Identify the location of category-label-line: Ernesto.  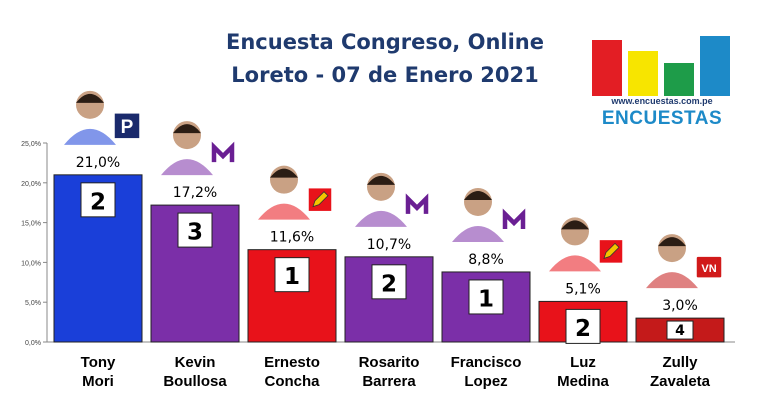
(292, 362).